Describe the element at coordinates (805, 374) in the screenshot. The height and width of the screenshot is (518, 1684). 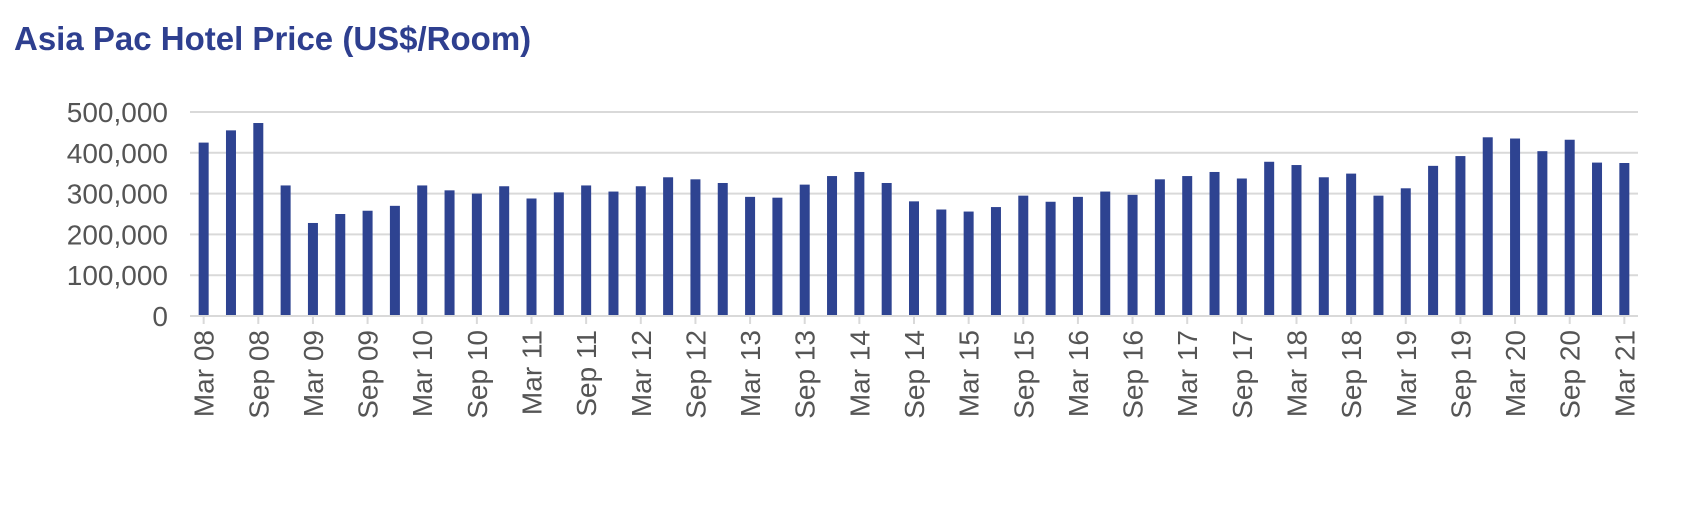
I see `x-tick-label: Sep 13` at that location.